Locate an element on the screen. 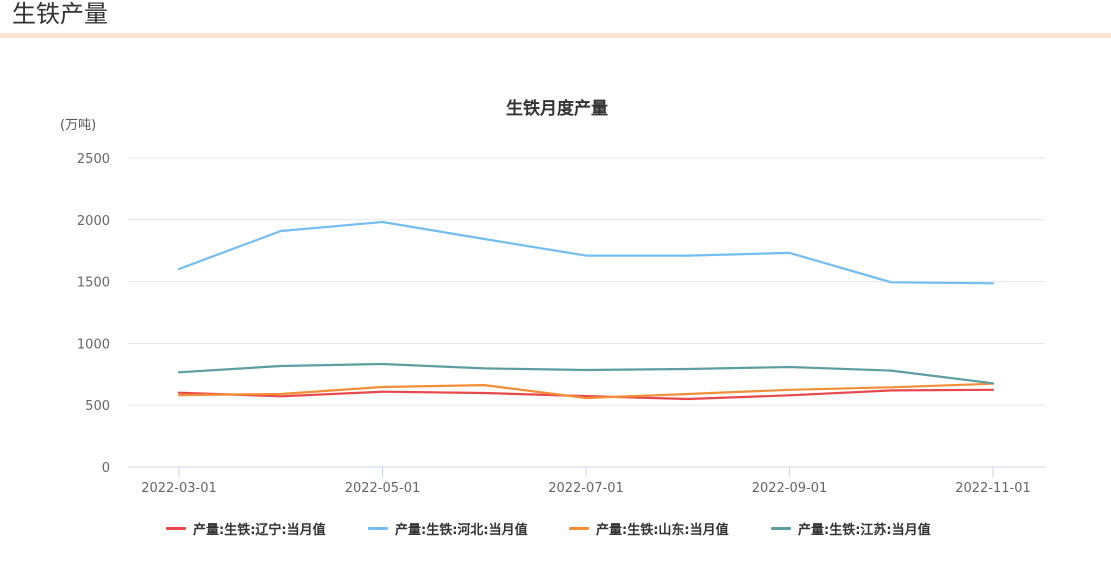  y-axis-ticks: 0 500 1000 1500 2000 2500 is located at coordinates (93, 314).